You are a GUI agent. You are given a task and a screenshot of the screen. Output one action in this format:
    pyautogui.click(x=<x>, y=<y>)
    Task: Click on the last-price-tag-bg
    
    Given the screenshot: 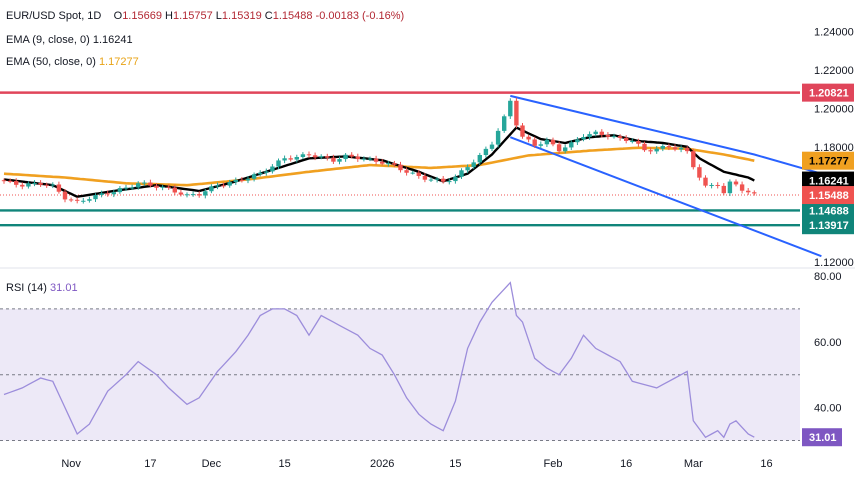 What is the action you would take?
    pyautogui.click(x=828, y=195)
    